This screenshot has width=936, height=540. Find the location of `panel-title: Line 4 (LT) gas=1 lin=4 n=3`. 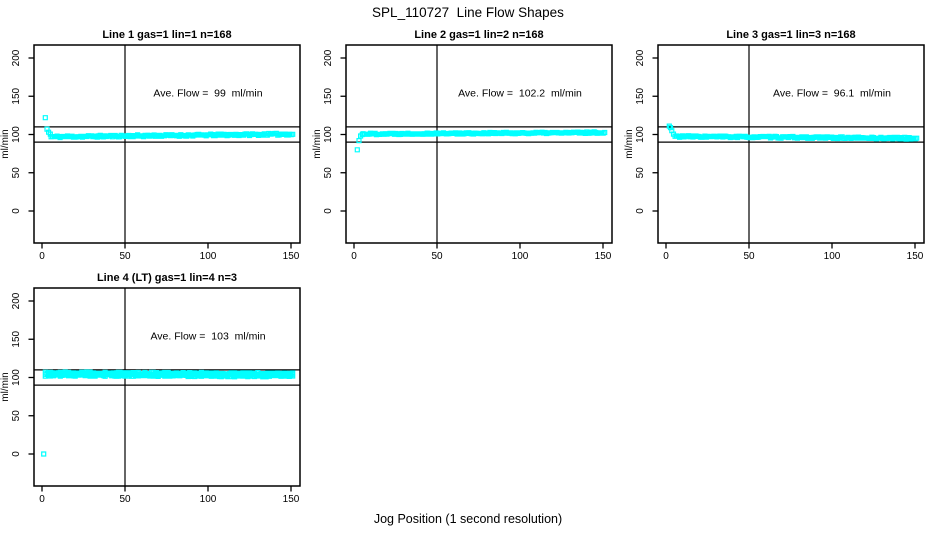

panel-title: Line 4 (LT) gas=1 lin=4 n=3 is located at coordinates (167, 278).